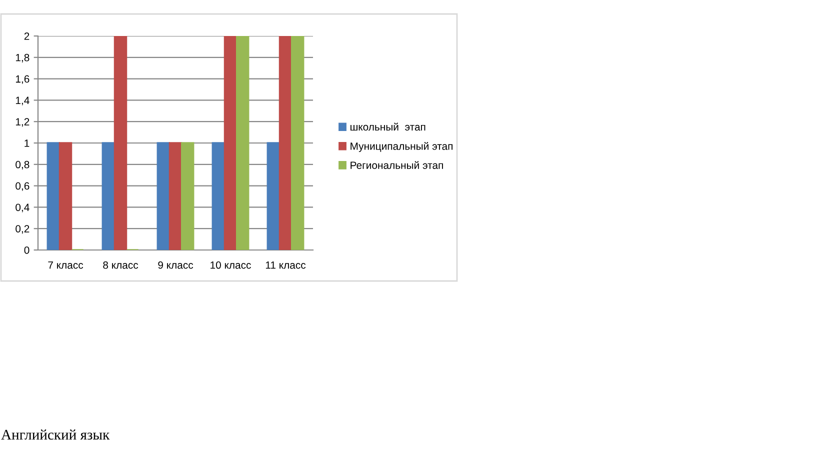 Image resolution: width=816 pixels, height=457 pixels. I want to click on y-tick-label: 0,8, so click(23, 165).